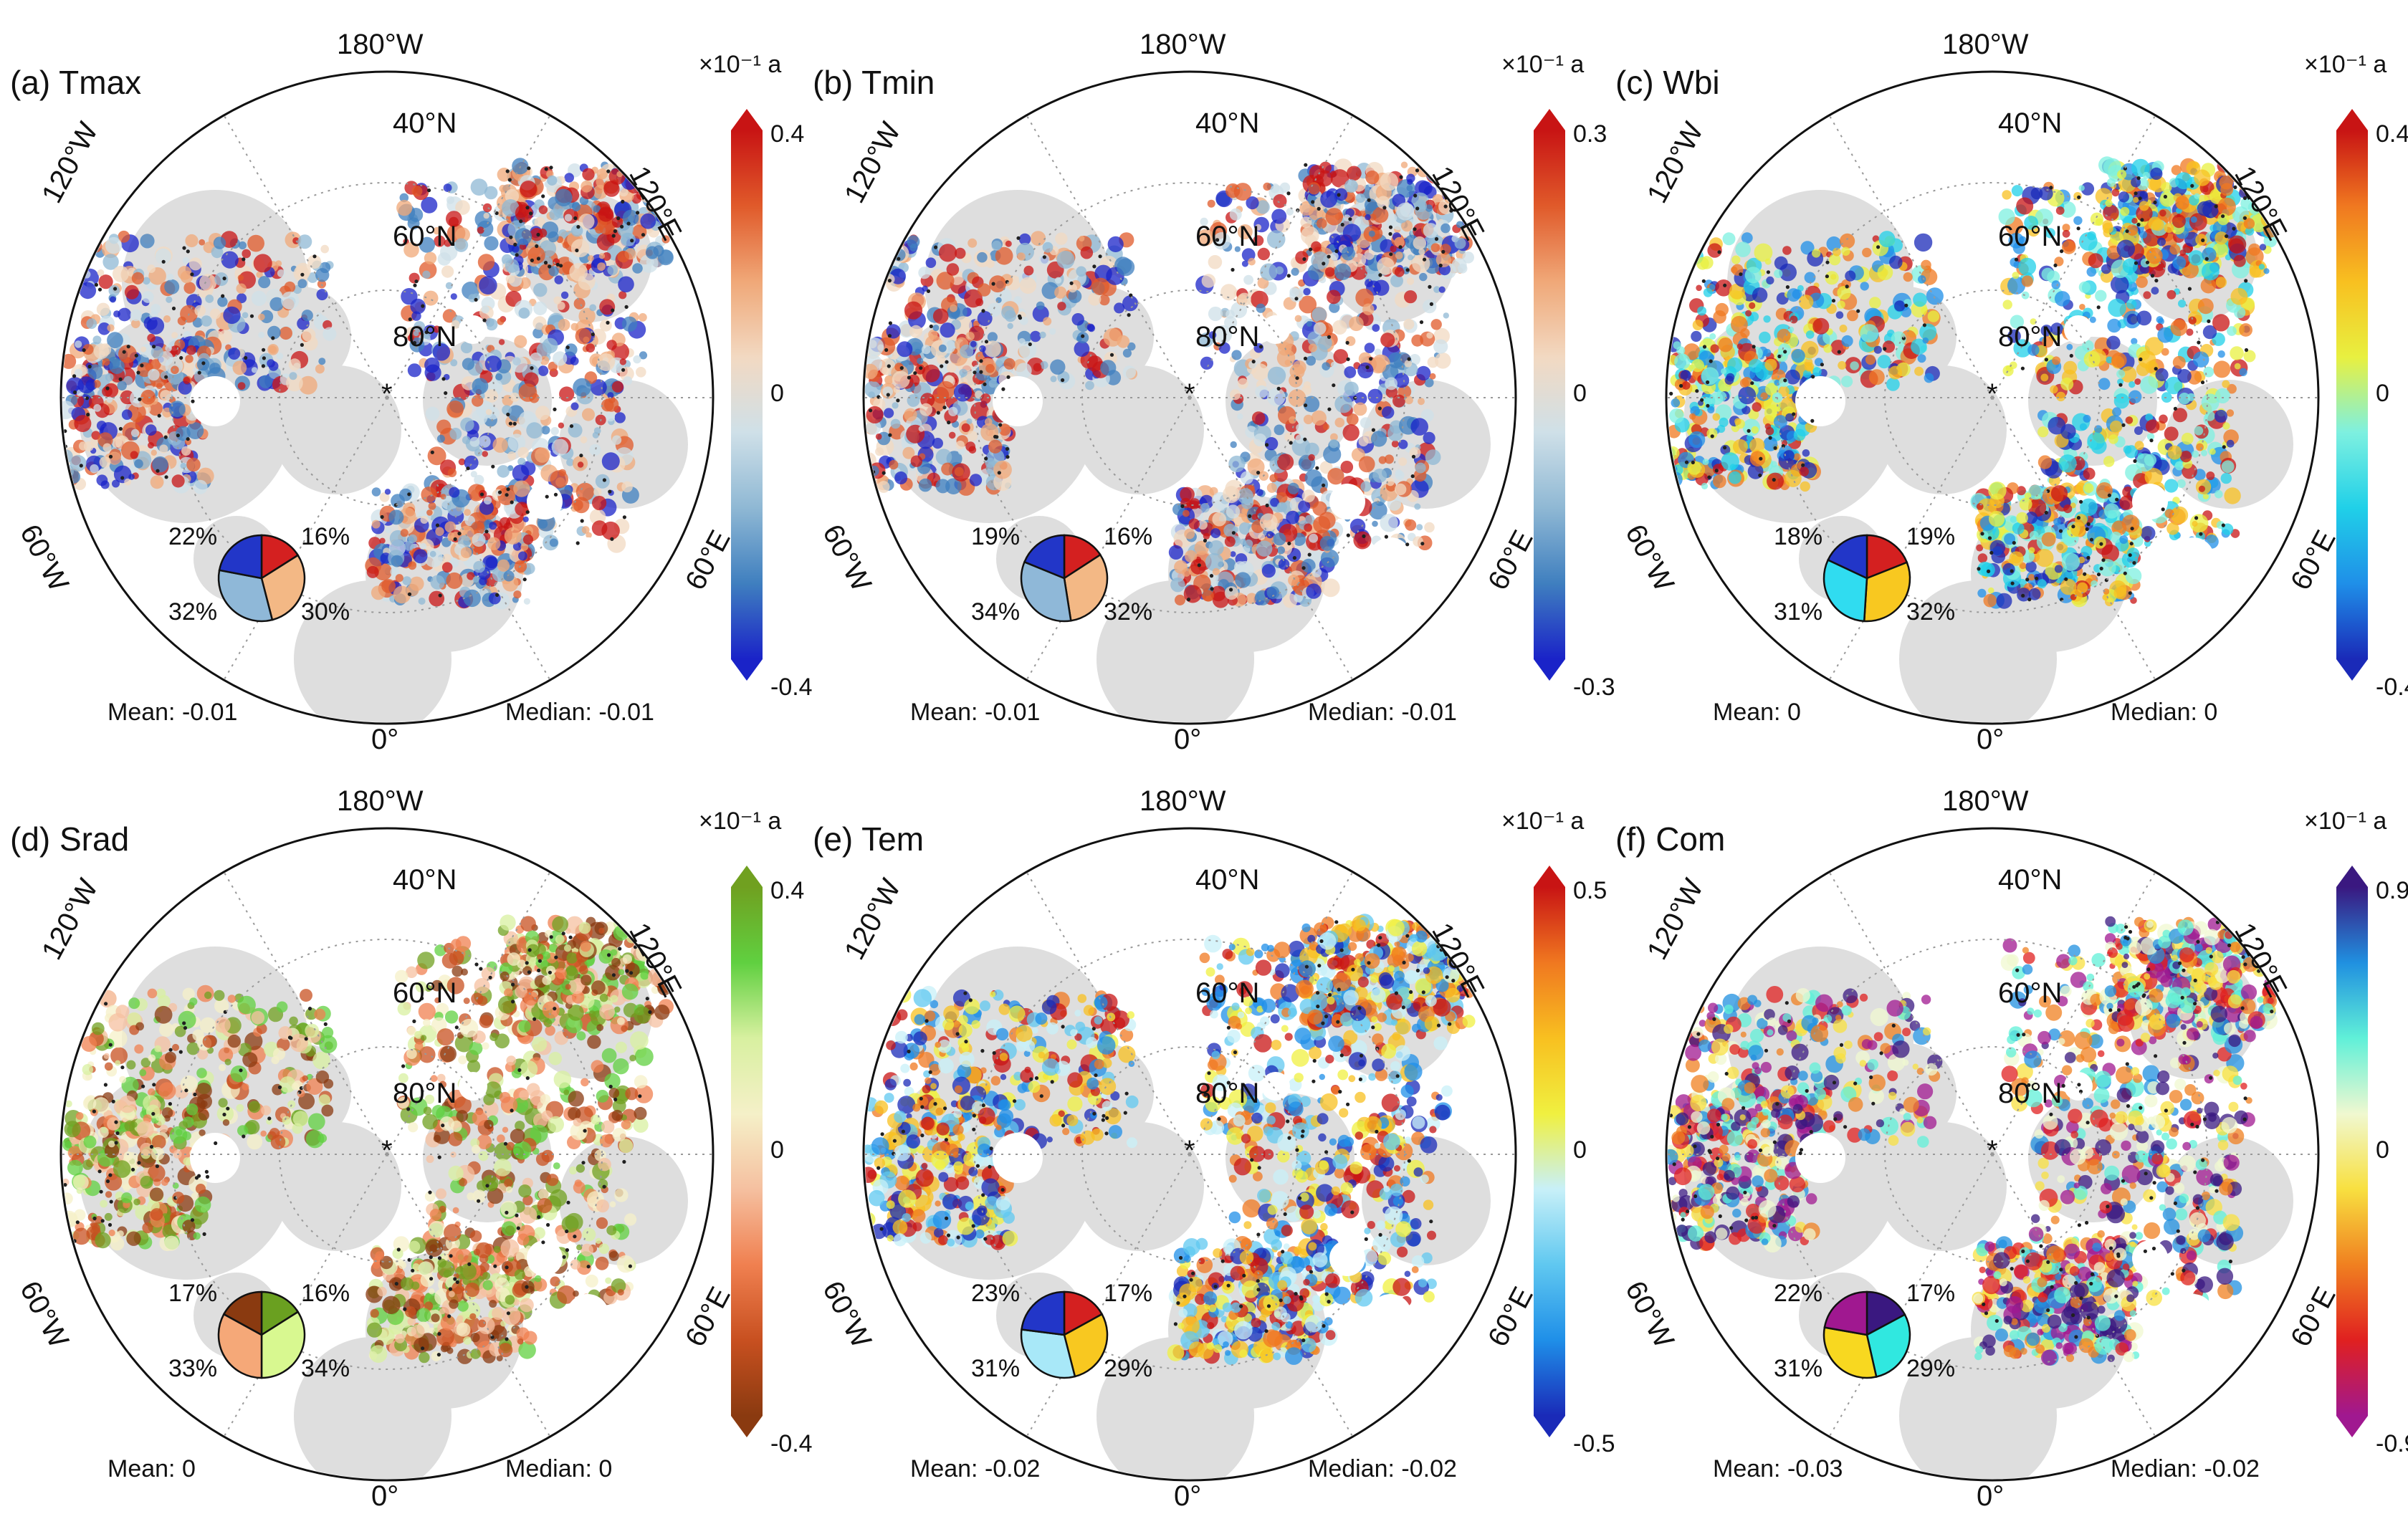 This screenshot has height=1514, width=2408. What do you see at coordinates (1227, 337) in the screenshot?
I see `lat-label-80n: 80°N` at bounding box center [1227, 337].